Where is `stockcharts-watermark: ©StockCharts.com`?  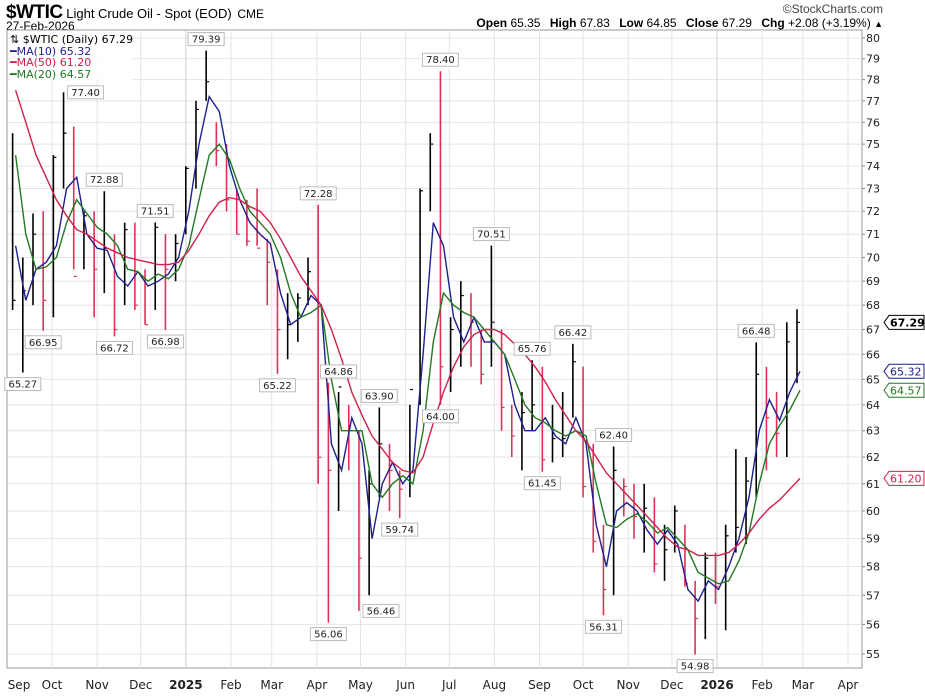 stockcharts-watermark: ©StockCharts.com is located at coordinates (832, 9).